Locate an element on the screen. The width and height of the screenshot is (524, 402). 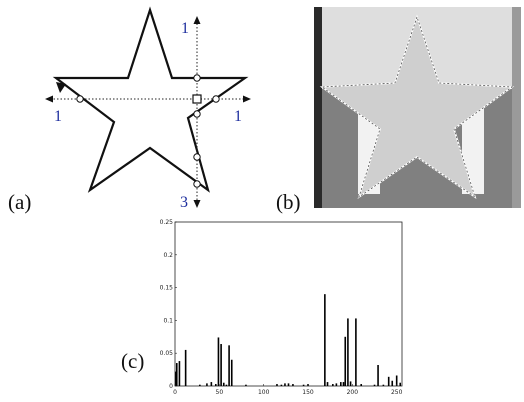
image-right-edge is located at coordinates (516, 107).